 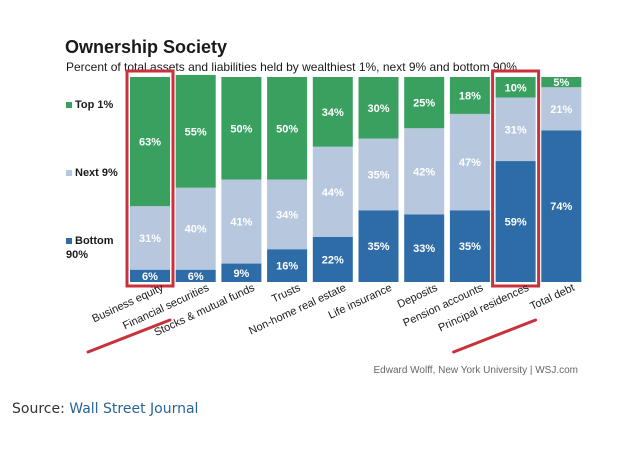 I want to click on data-label-deposits-bottom-90: 33%, so click(x=424, y=249).